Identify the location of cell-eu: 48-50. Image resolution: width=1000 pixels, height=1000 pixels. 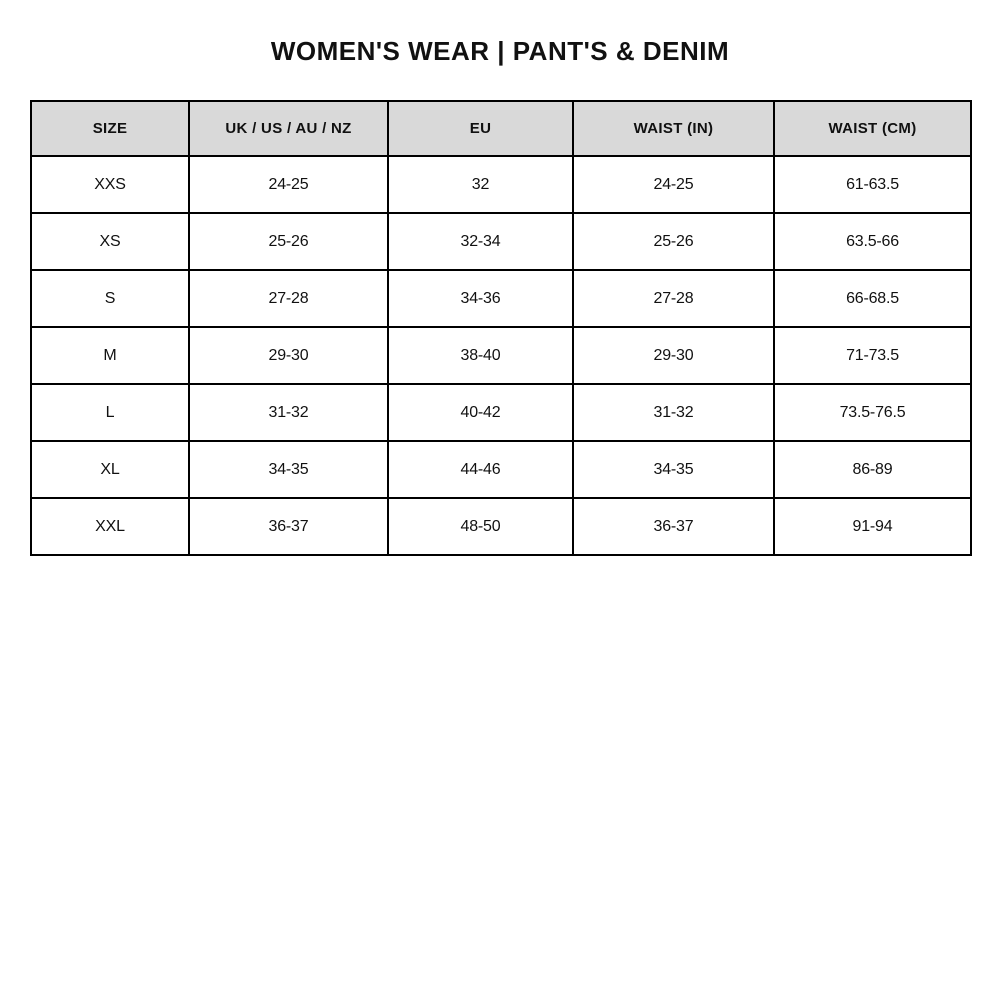
(480, 526).